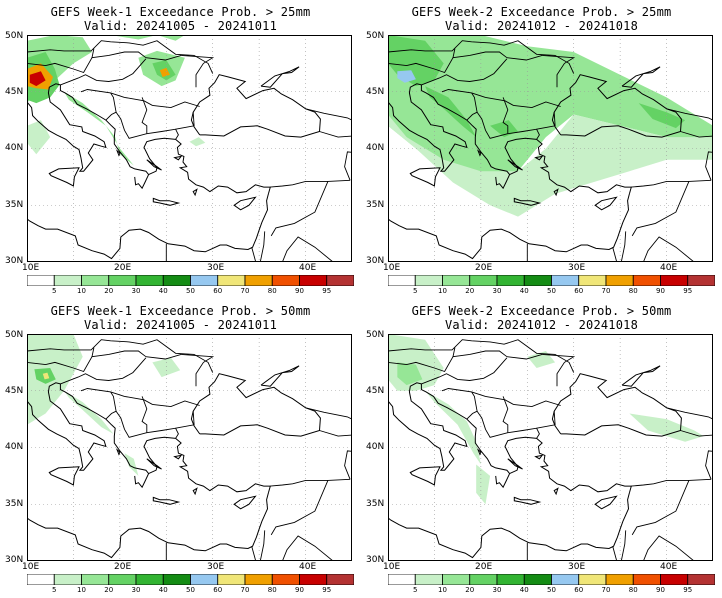  Describe the element at coordinates (415, 590) in the screenshot. I see `colorbar-tick-label: 5` at that location.